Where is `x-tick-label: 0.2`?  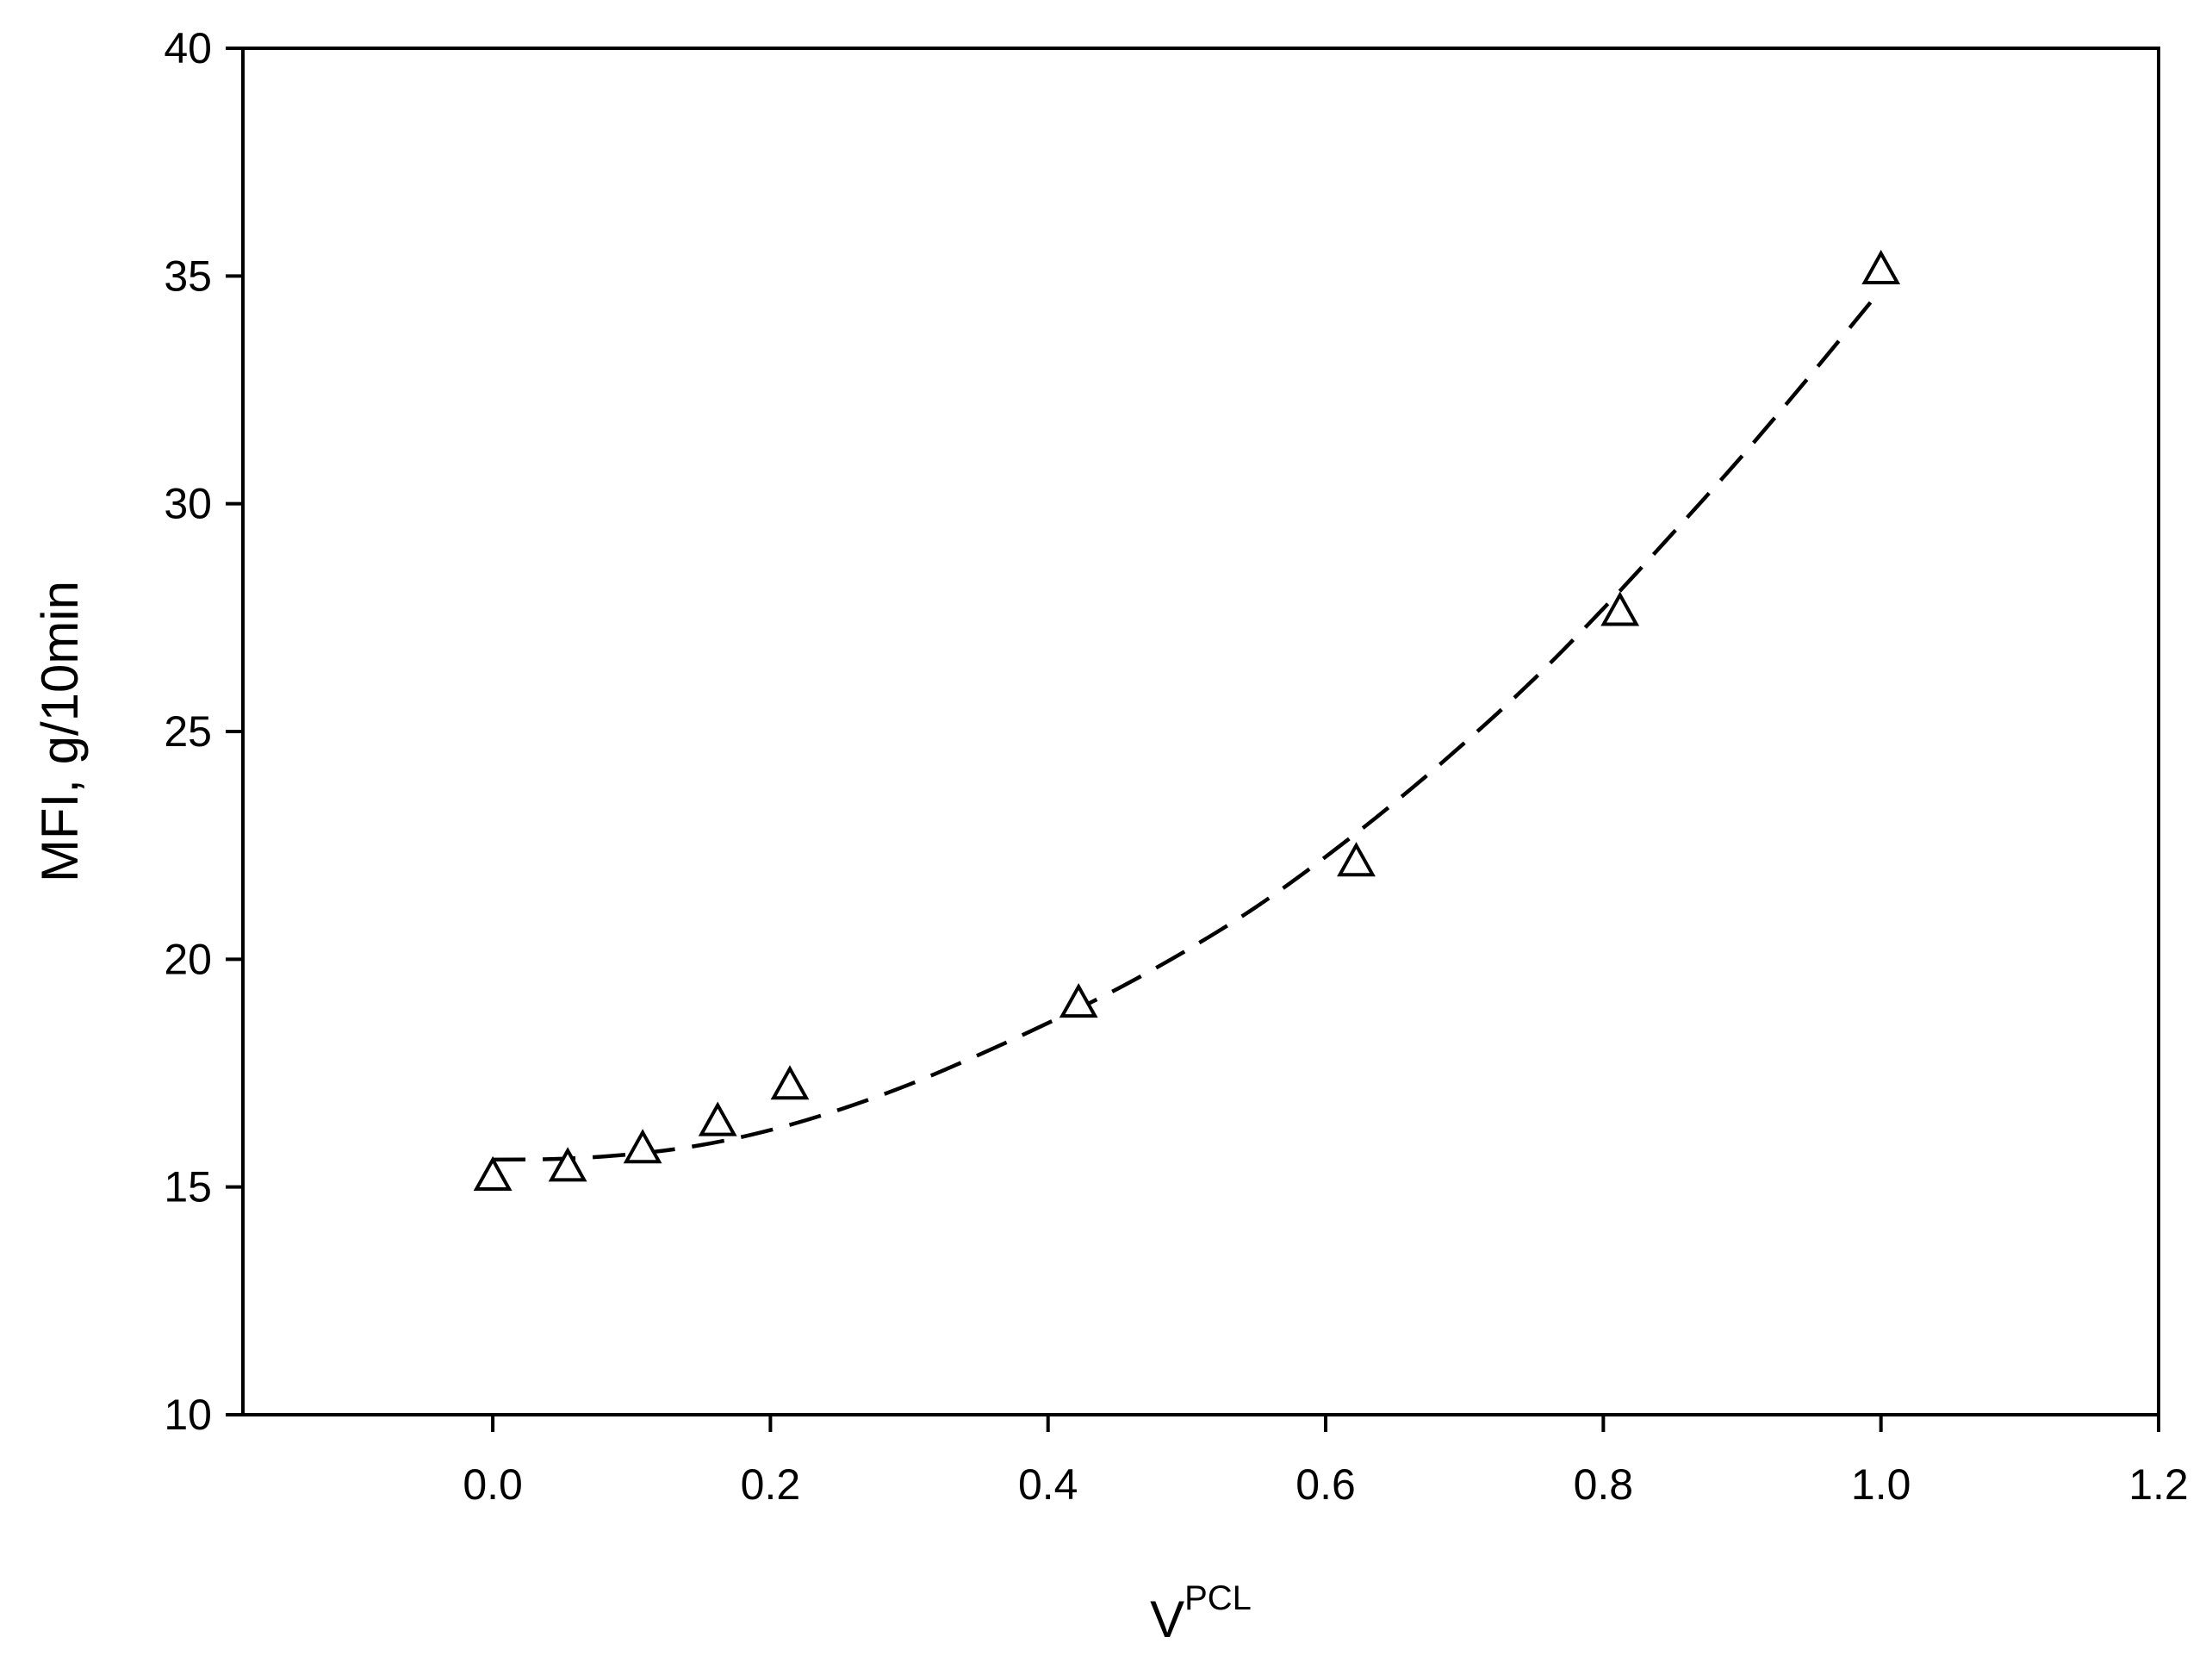 x-tick-label: 0.2 is located at coordinates (771, 1485).